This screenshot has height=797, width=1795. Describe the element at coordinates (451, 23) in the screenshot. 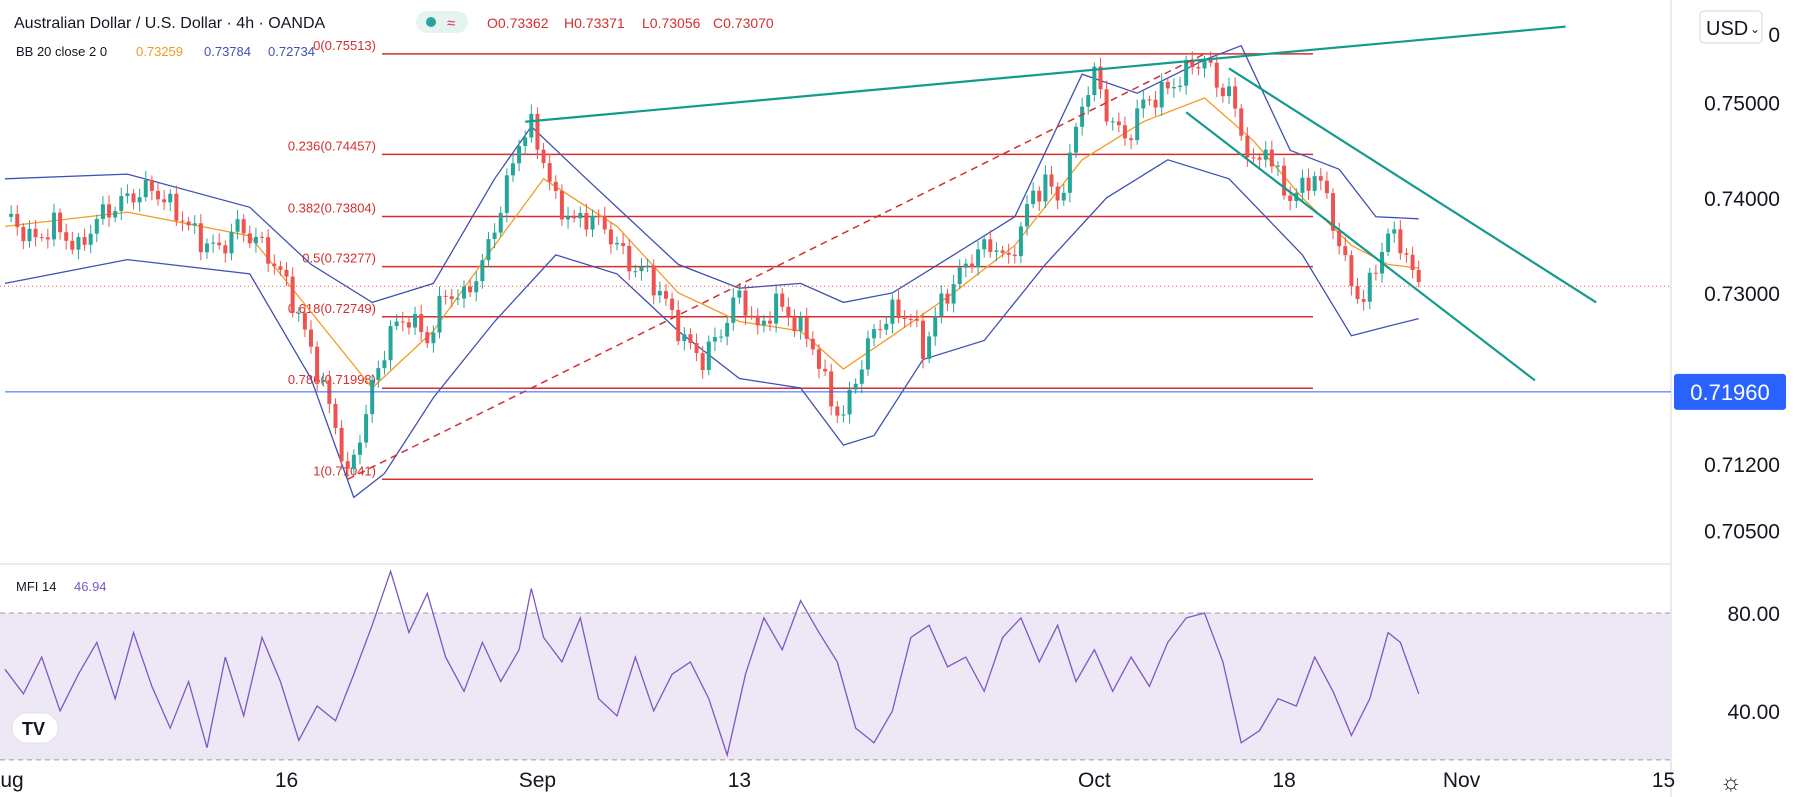

I see `data-wave-icon: ≈` at that location.